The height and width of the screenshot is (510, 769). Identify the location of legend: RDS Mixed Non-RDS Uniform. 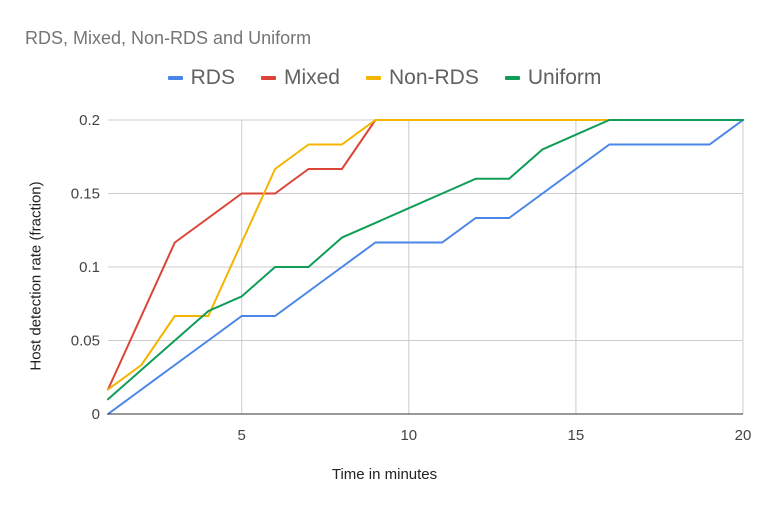
(384, 78).